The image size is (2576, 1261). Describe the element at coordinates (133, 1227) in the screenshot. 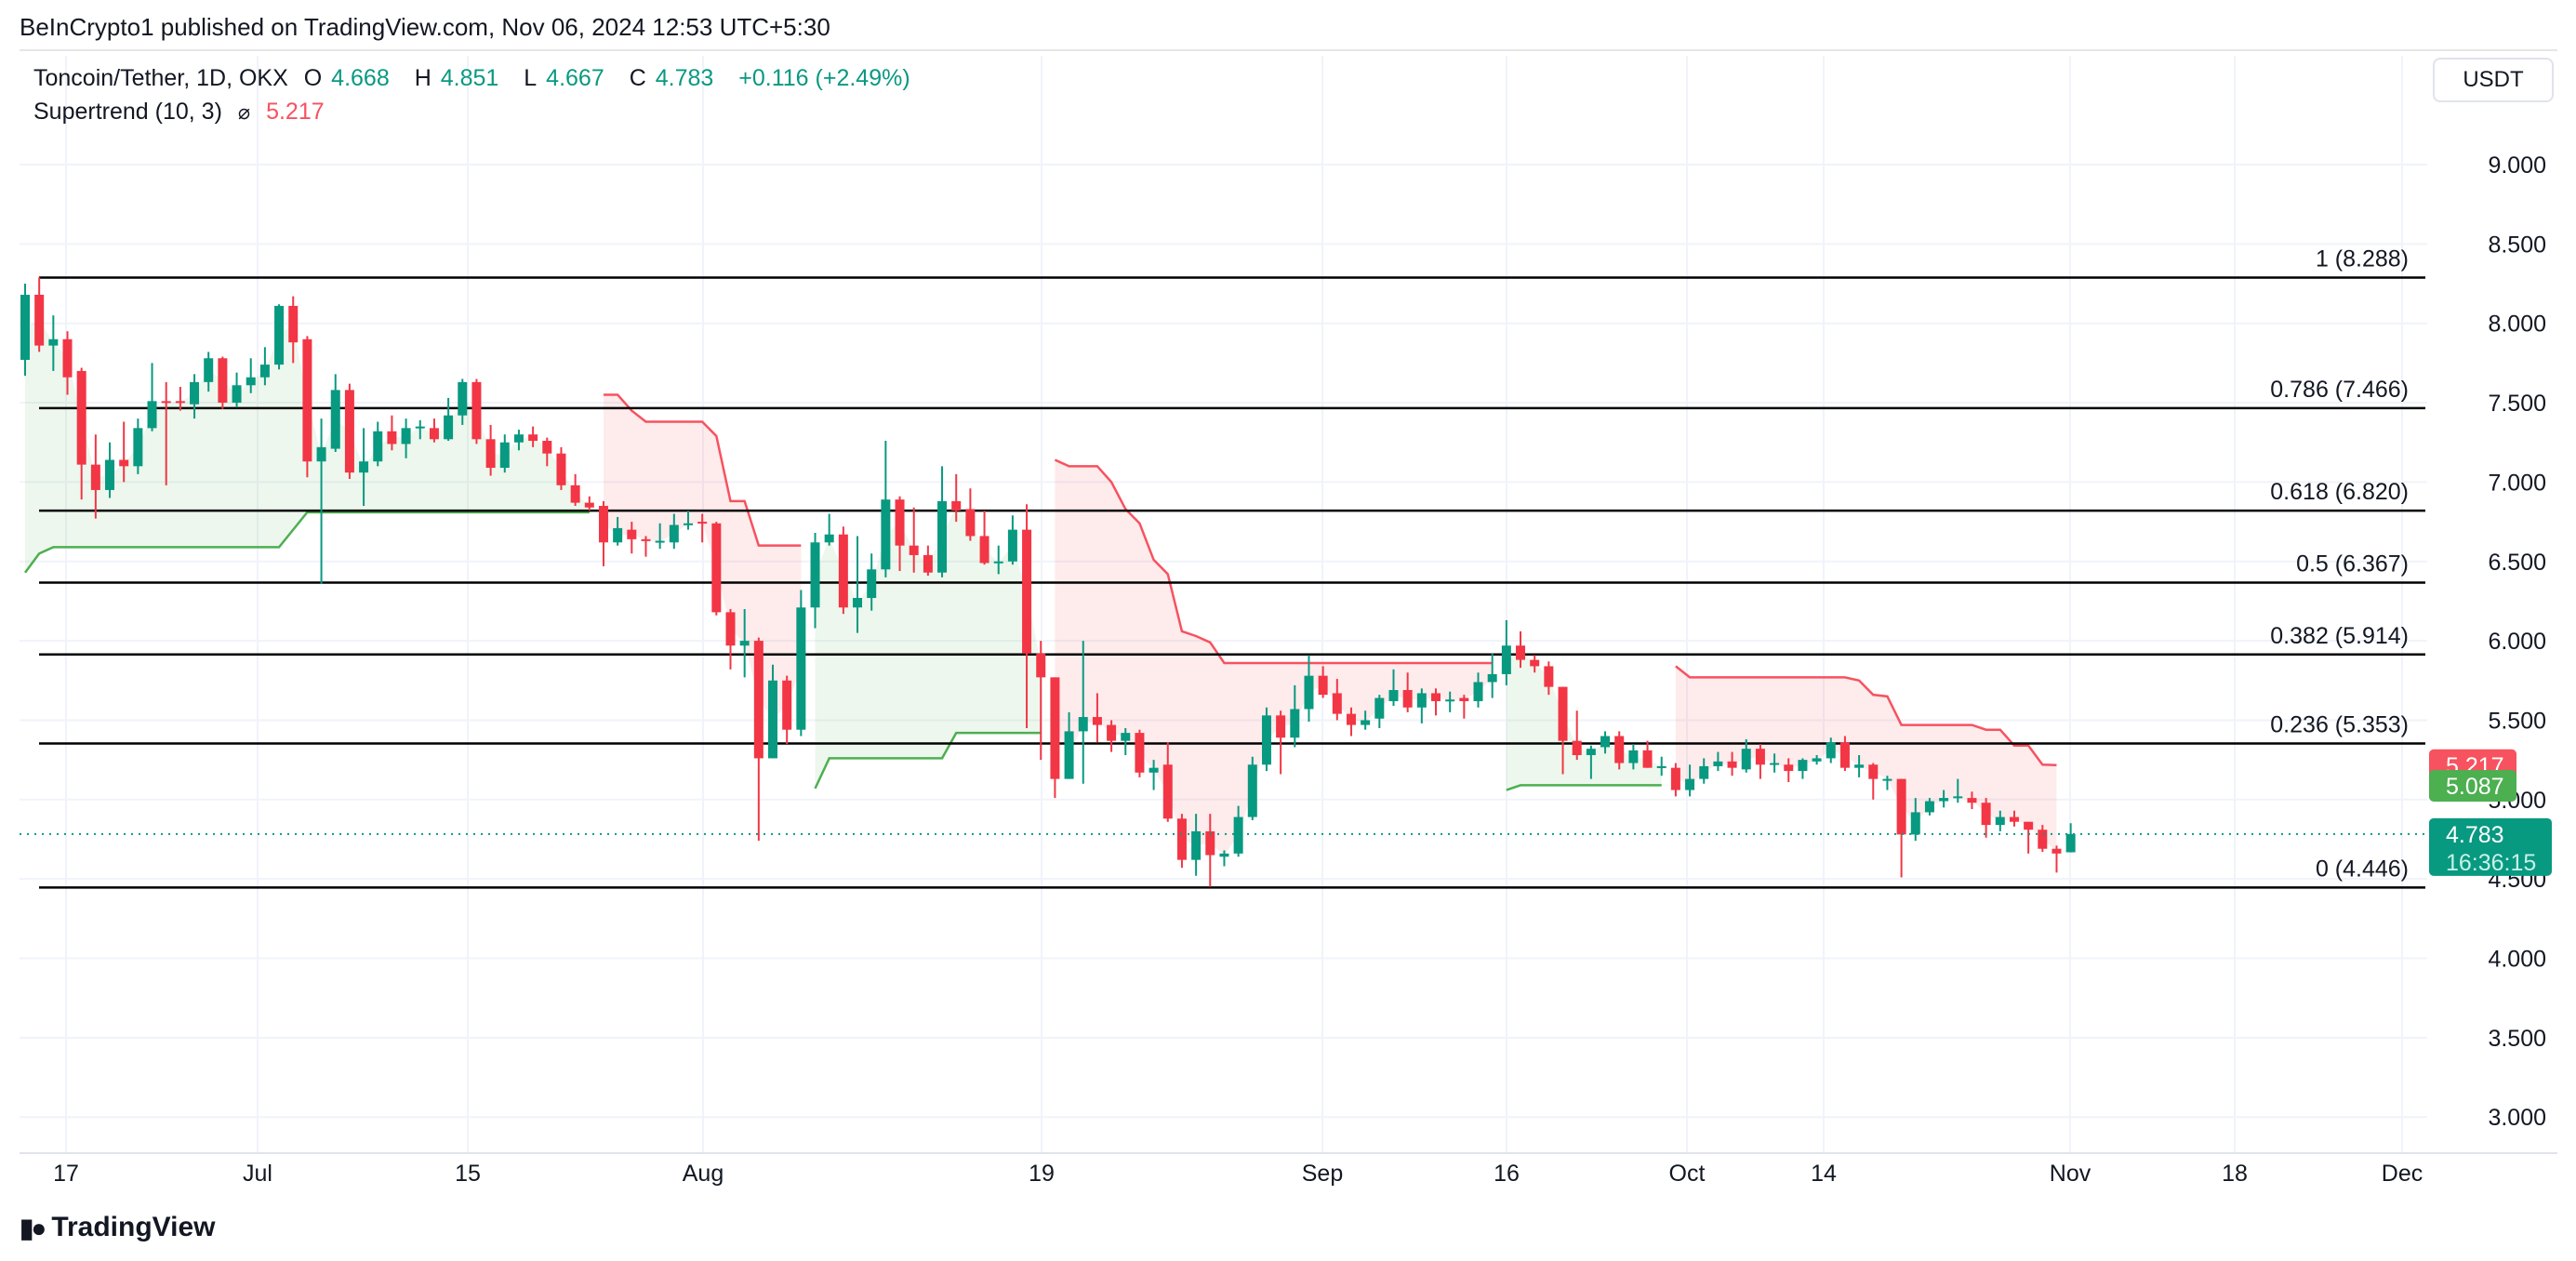

I see `footer-brand: TradingView` at that location.